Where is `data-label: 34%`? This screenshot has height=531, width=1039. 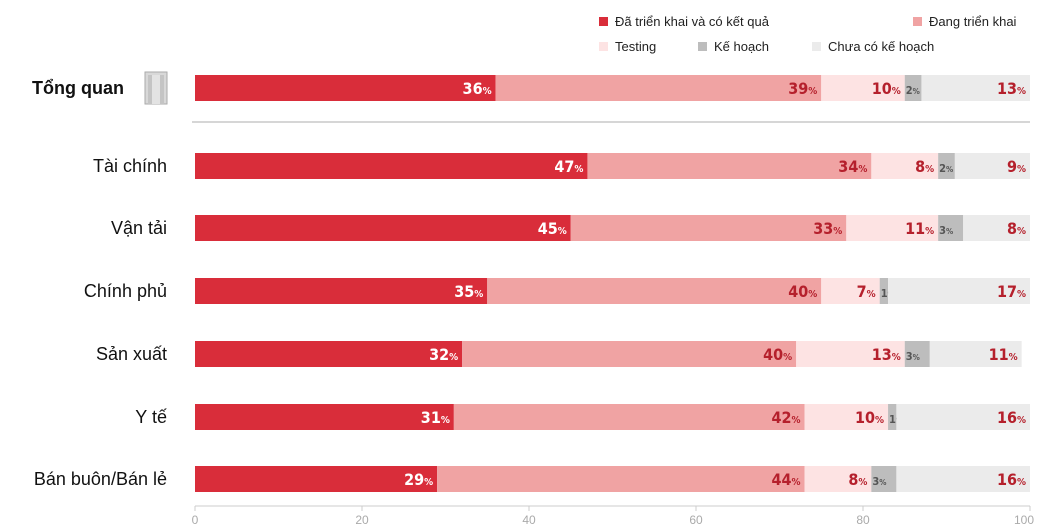 data-label: 34% is located at coordinates (852, 166).